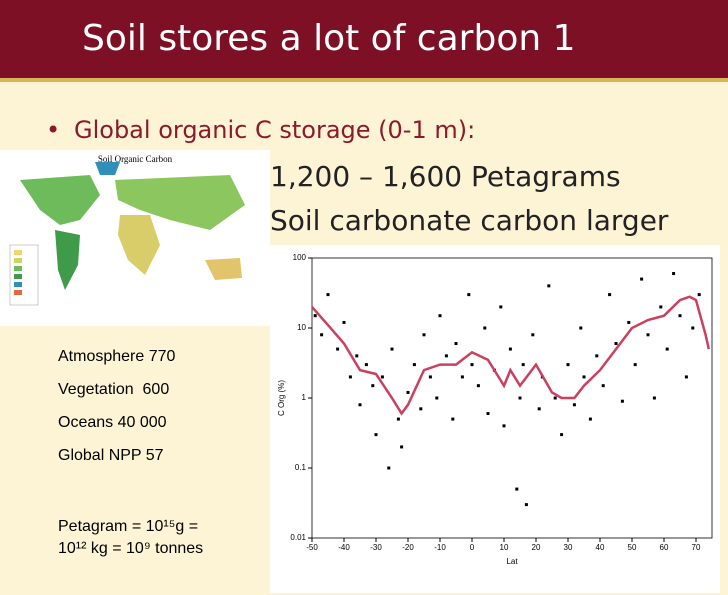 The height and width of the screenshot is (595, 728). I want to click on x-tick-label: -20, so click(408, 547).